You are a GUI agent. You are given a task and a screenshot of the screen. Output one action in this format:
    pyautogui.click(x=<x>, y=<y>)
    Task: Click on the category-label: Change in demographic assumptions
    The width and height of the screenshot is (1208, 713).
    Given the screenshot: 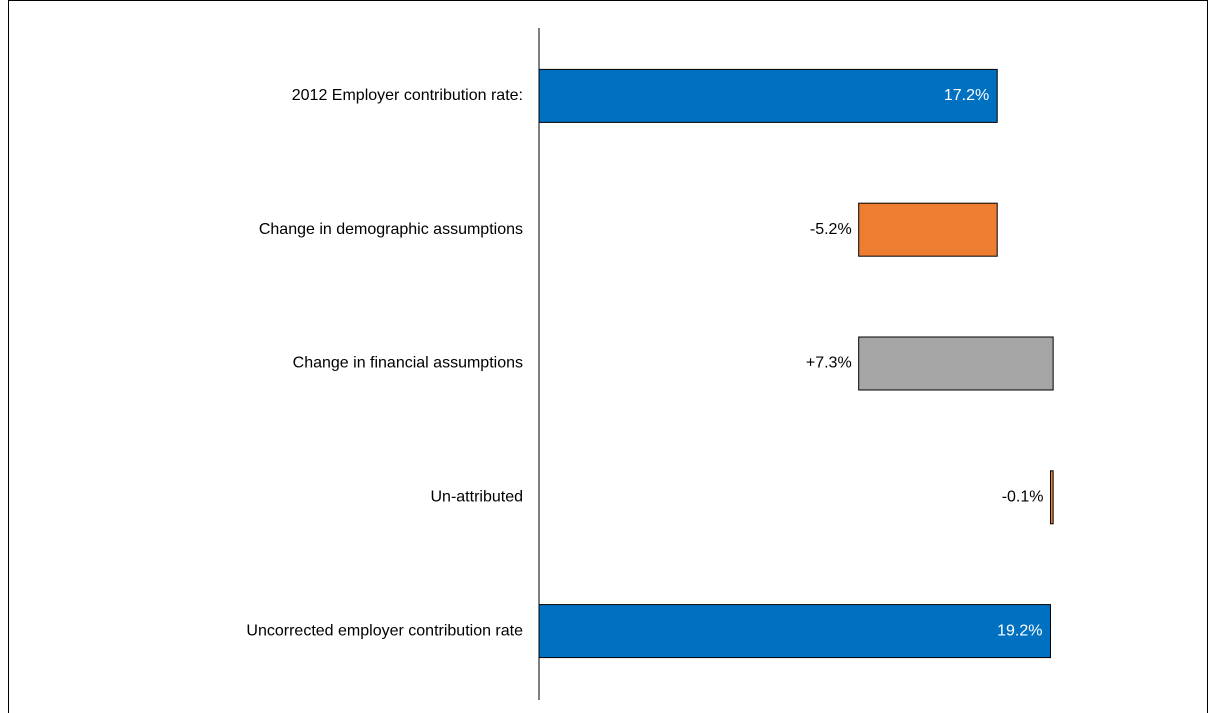 What is the action you would take?
    pyautogui.click(x=391, y=229)
    